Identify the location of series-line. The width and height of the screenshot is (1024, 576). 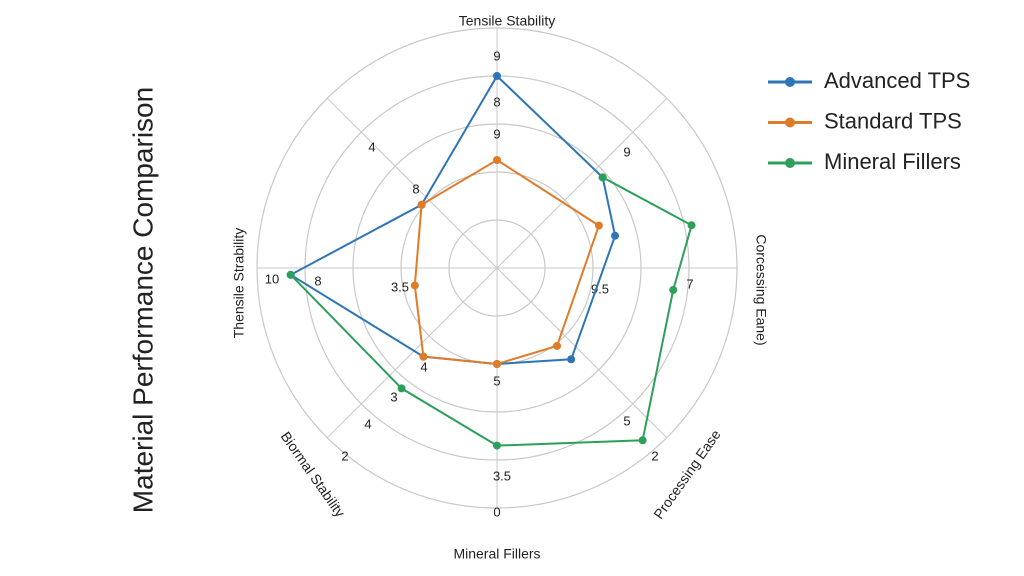
(507, 262).